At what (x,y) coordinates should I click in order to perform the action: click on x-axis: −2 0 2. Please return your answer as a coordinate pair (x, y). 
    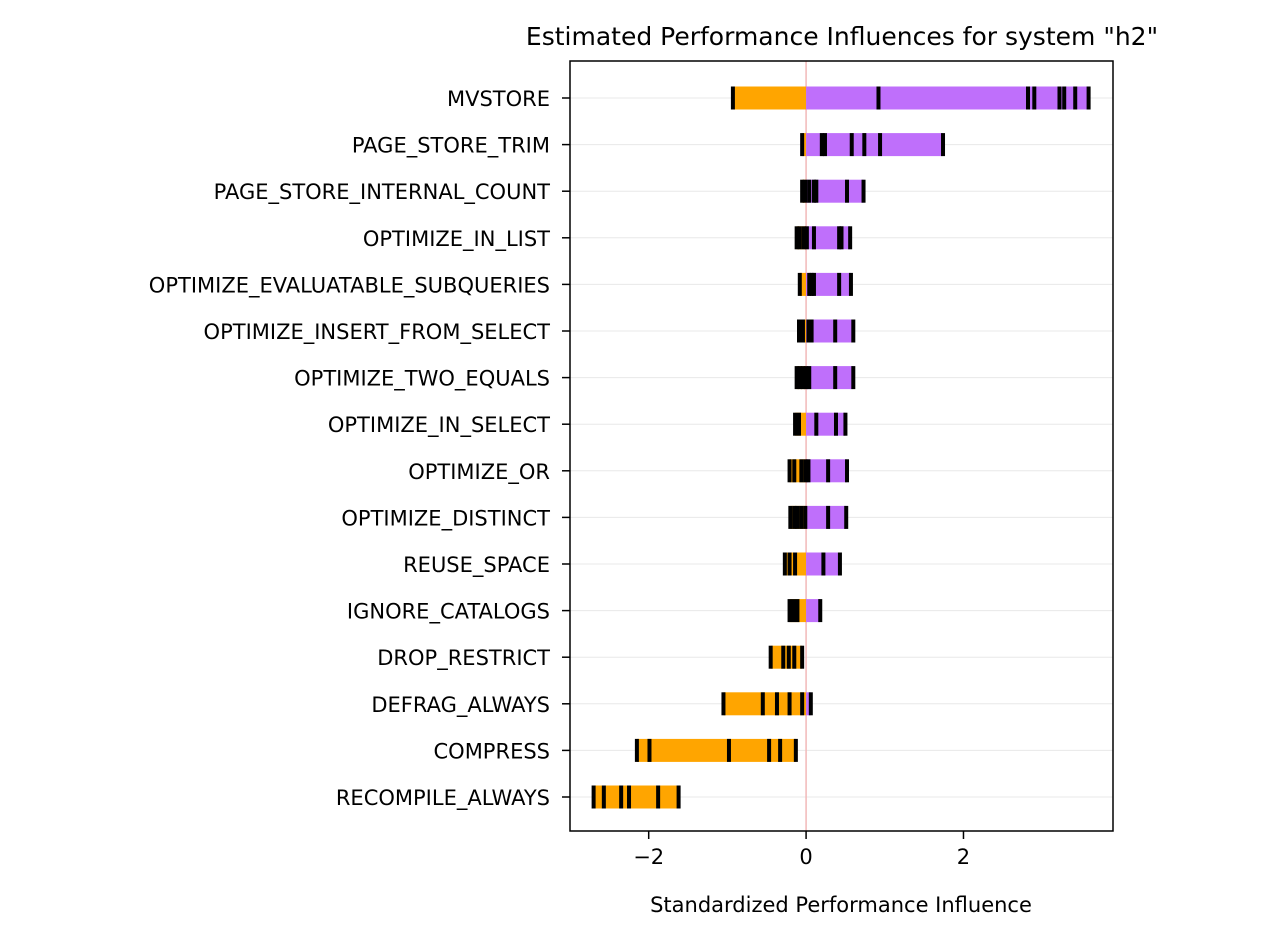
    Looking at the image, I should click on (801, 850).